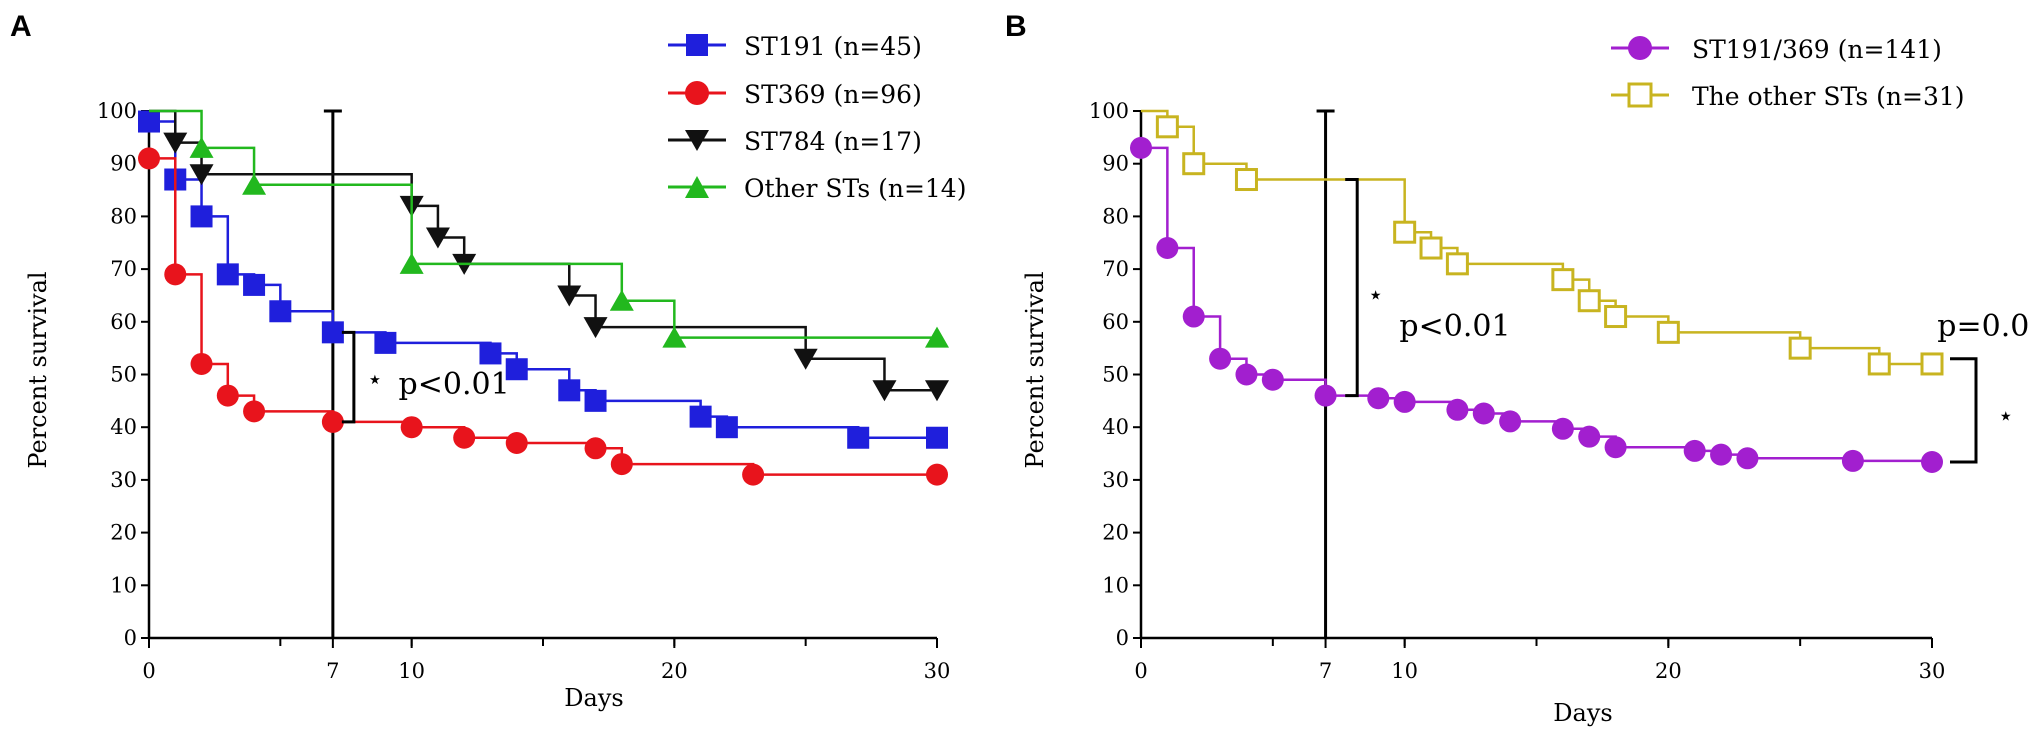 The height and width of the screenshot is (733, 2033). Describe the element at coordinates (1964, 410) in the screenshot. I see `significance-bracket-right` at that location.